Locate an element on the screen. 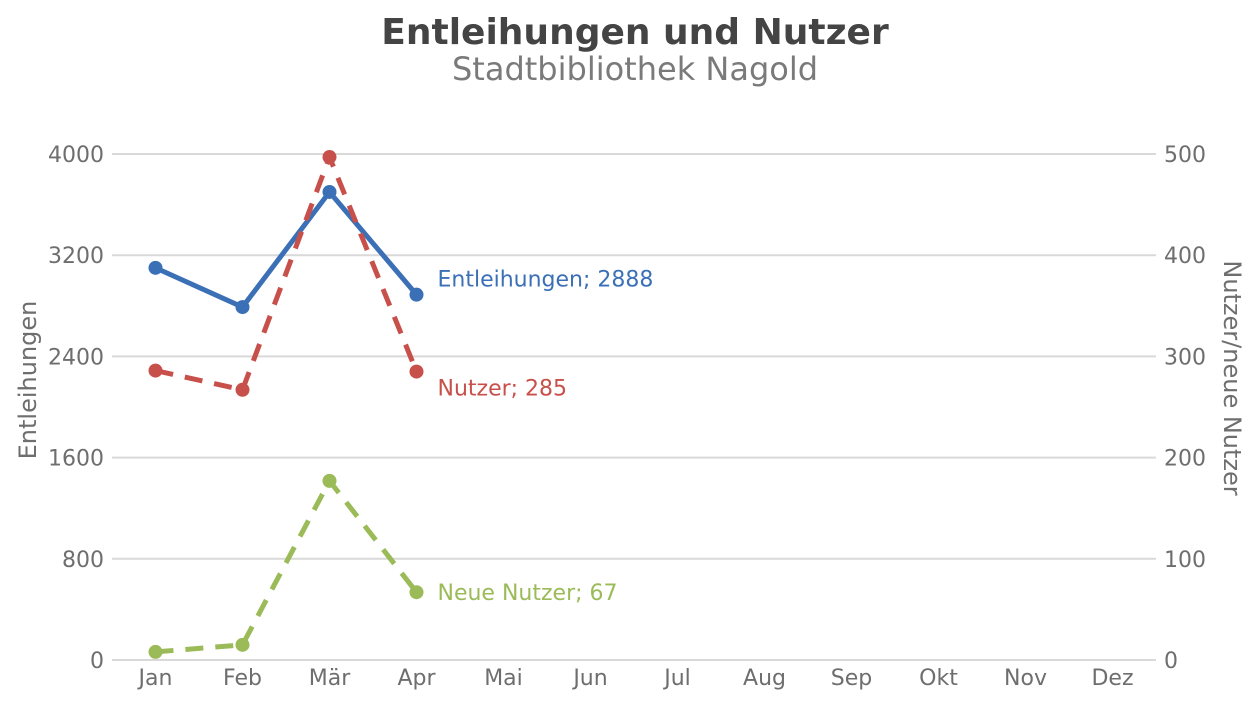 The image size is (1259, 704). chart-subtitle: Stadtbibliothek Nagold is located at coordinates (635, 69).